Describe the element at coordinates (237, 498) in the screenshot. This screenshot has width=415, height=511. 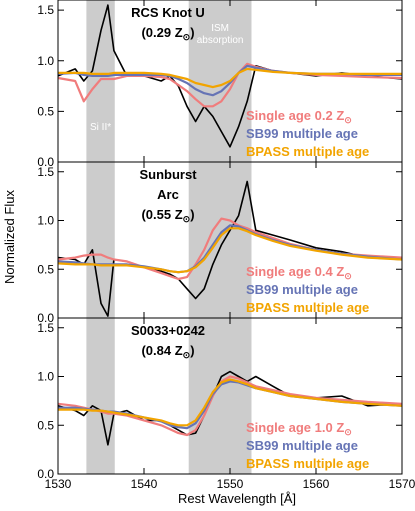
I see `x-axis-title: Rest Wavelength [Å]` at that location.